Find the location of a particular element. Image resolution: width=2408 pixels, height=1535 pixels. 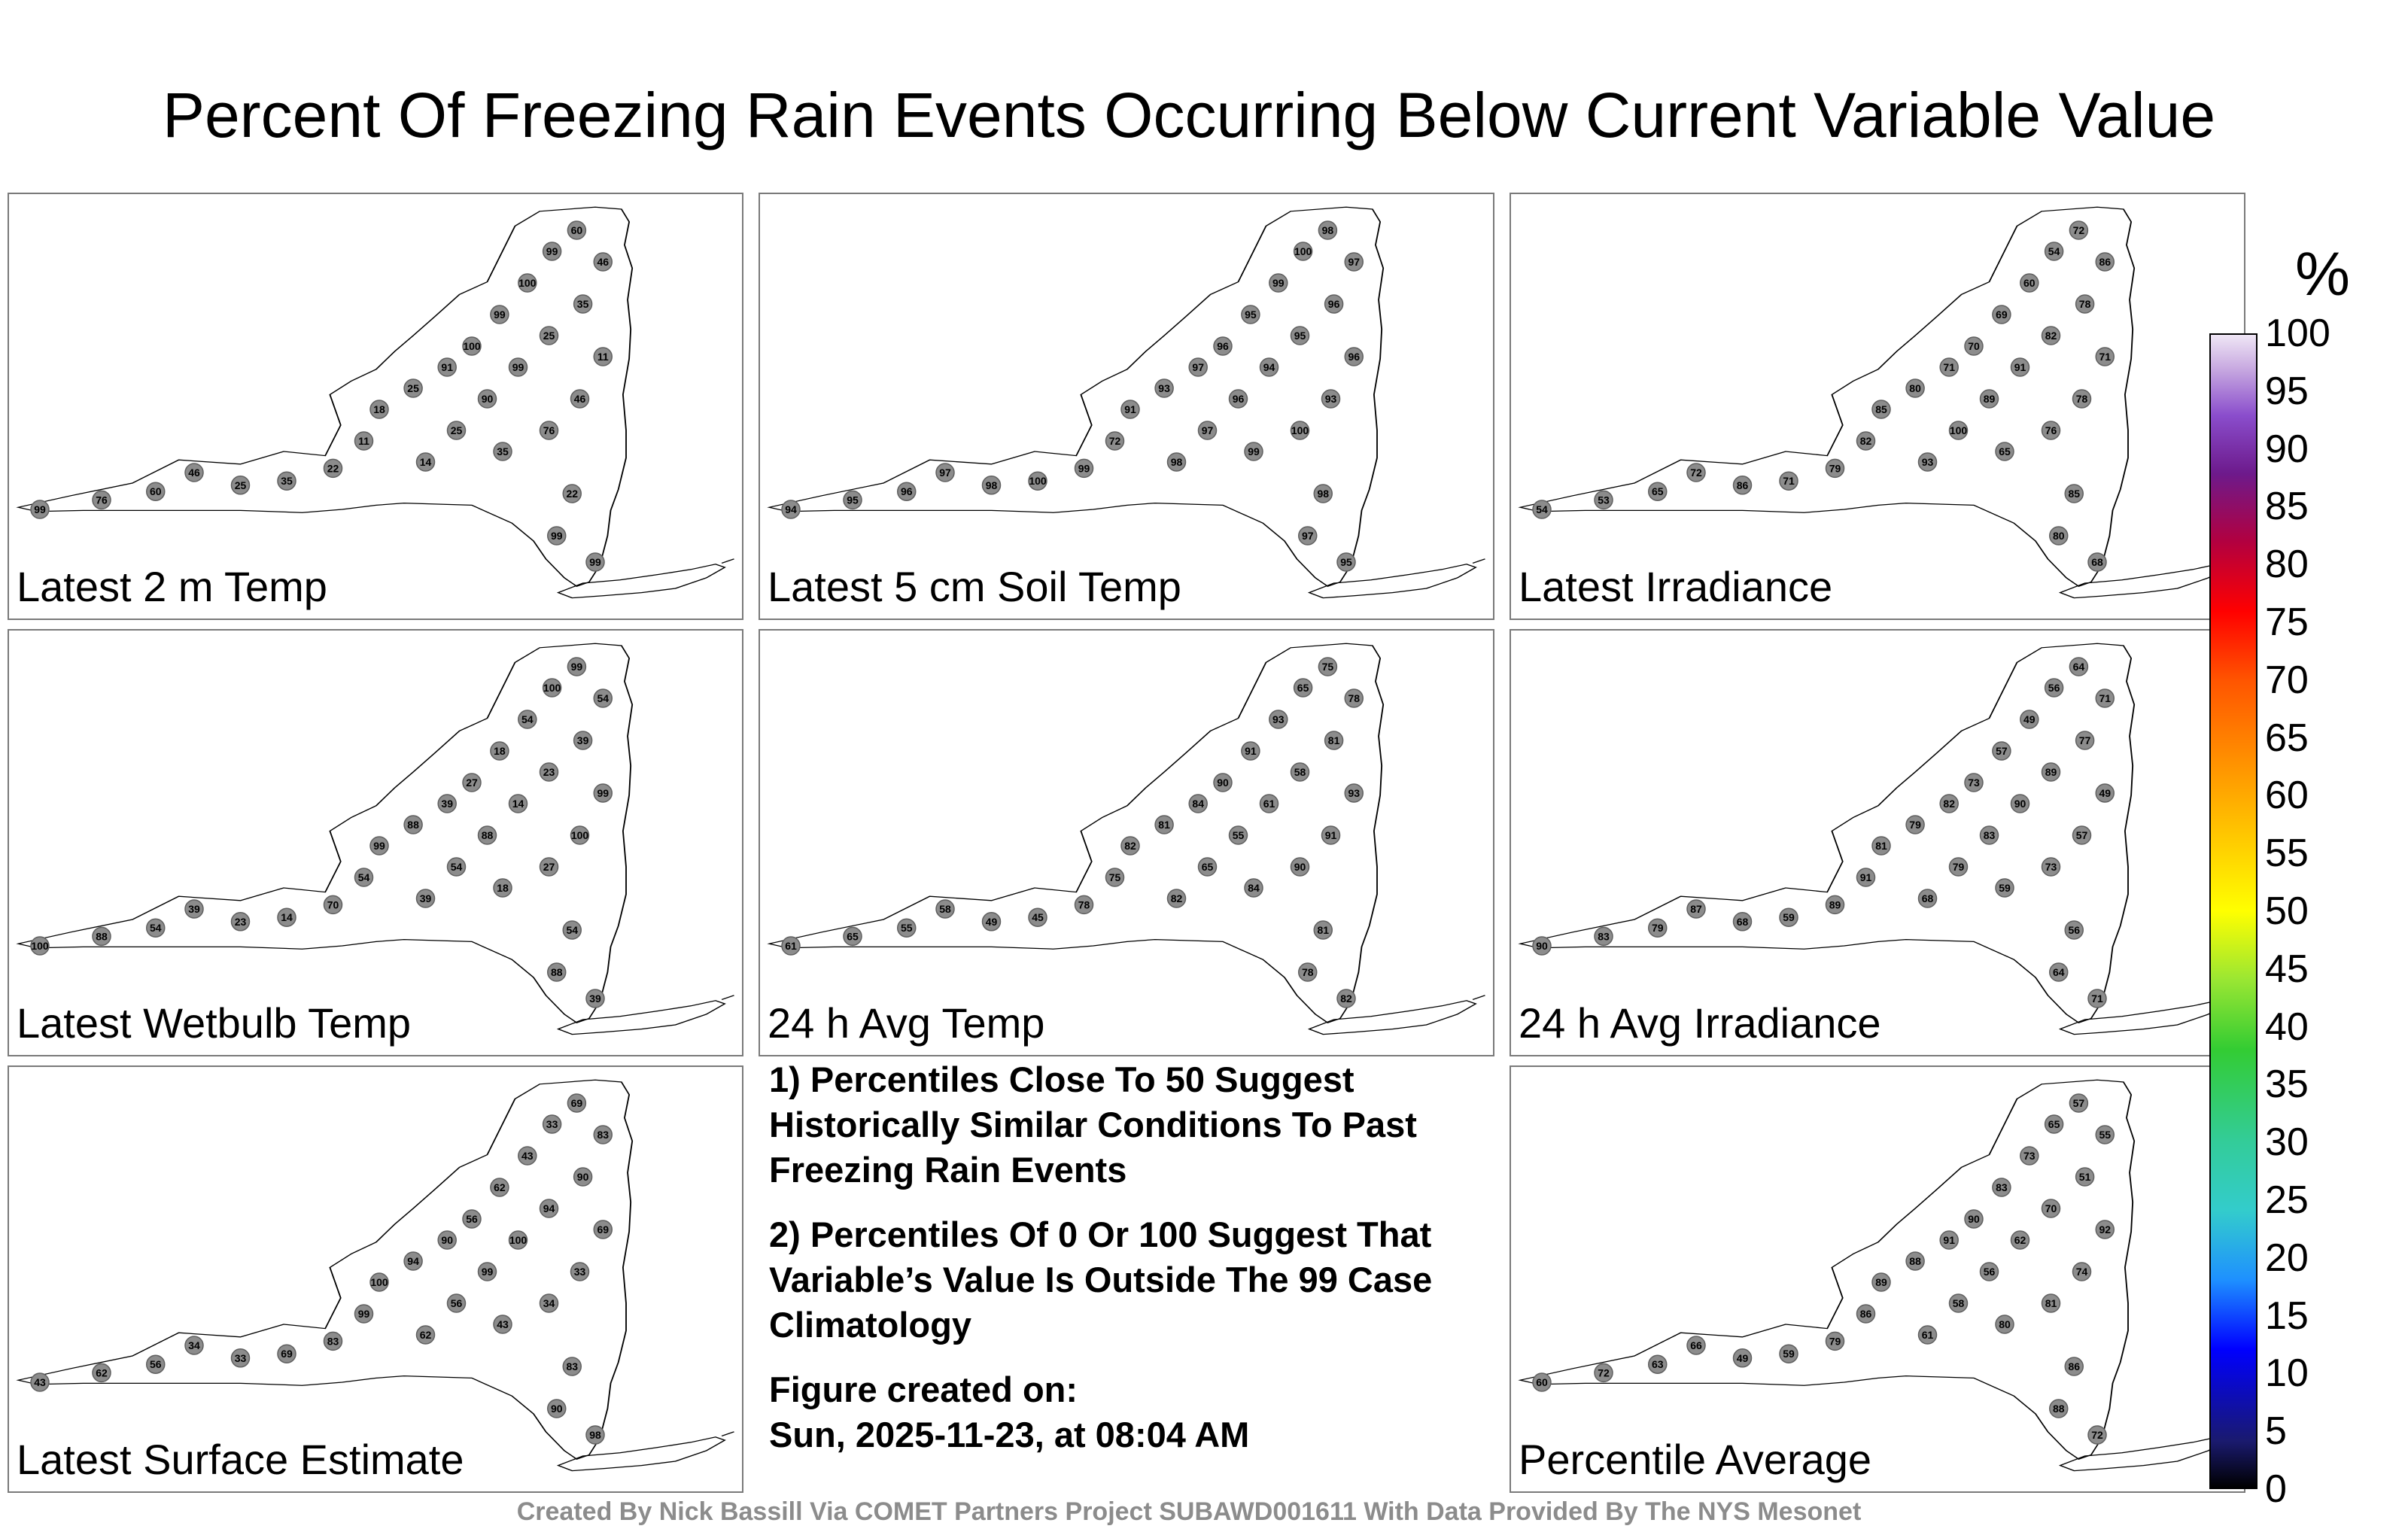

station-marker: 95 is located at coordinates (1346, 562).